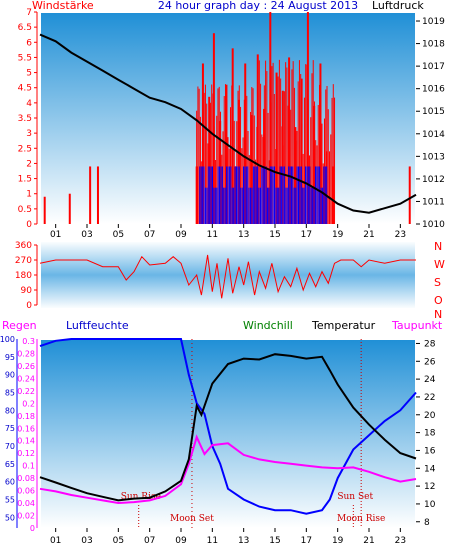  Describe the element at coordinates (430, 123) in the screenshot. I see `pressure-axis: 1010 1011 1012 1013 1014 1015 1016 1017 1018 1019` at that location.